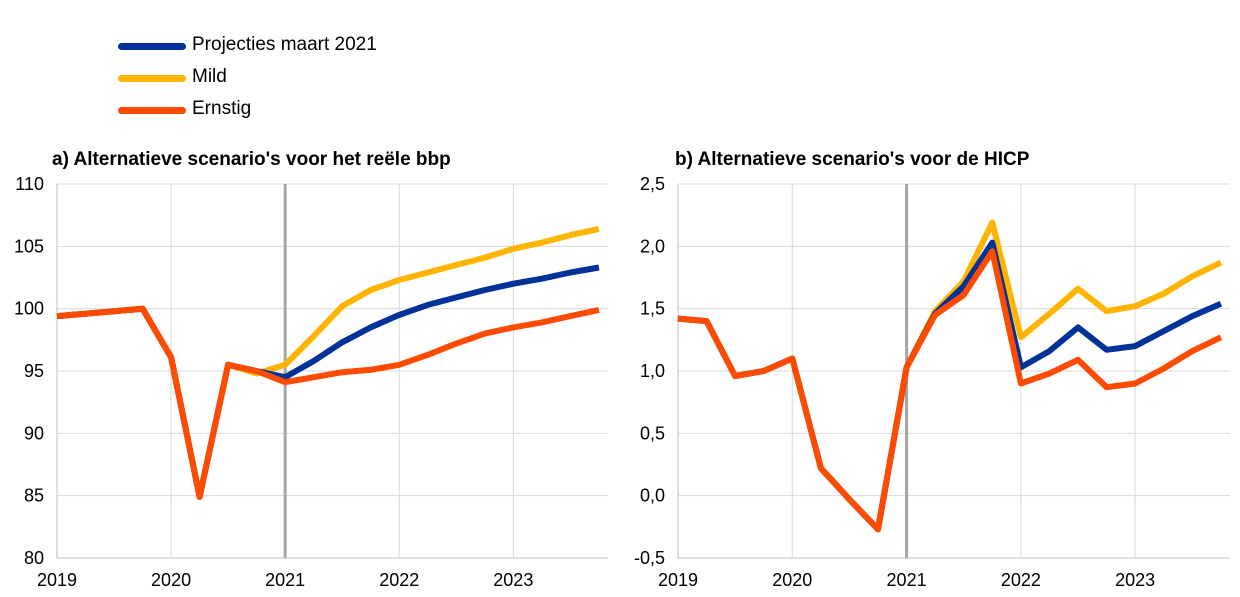 The width and height of the screenshot is (1240, 597). I want to click on y-tick-label: 100, so click(29, 309).